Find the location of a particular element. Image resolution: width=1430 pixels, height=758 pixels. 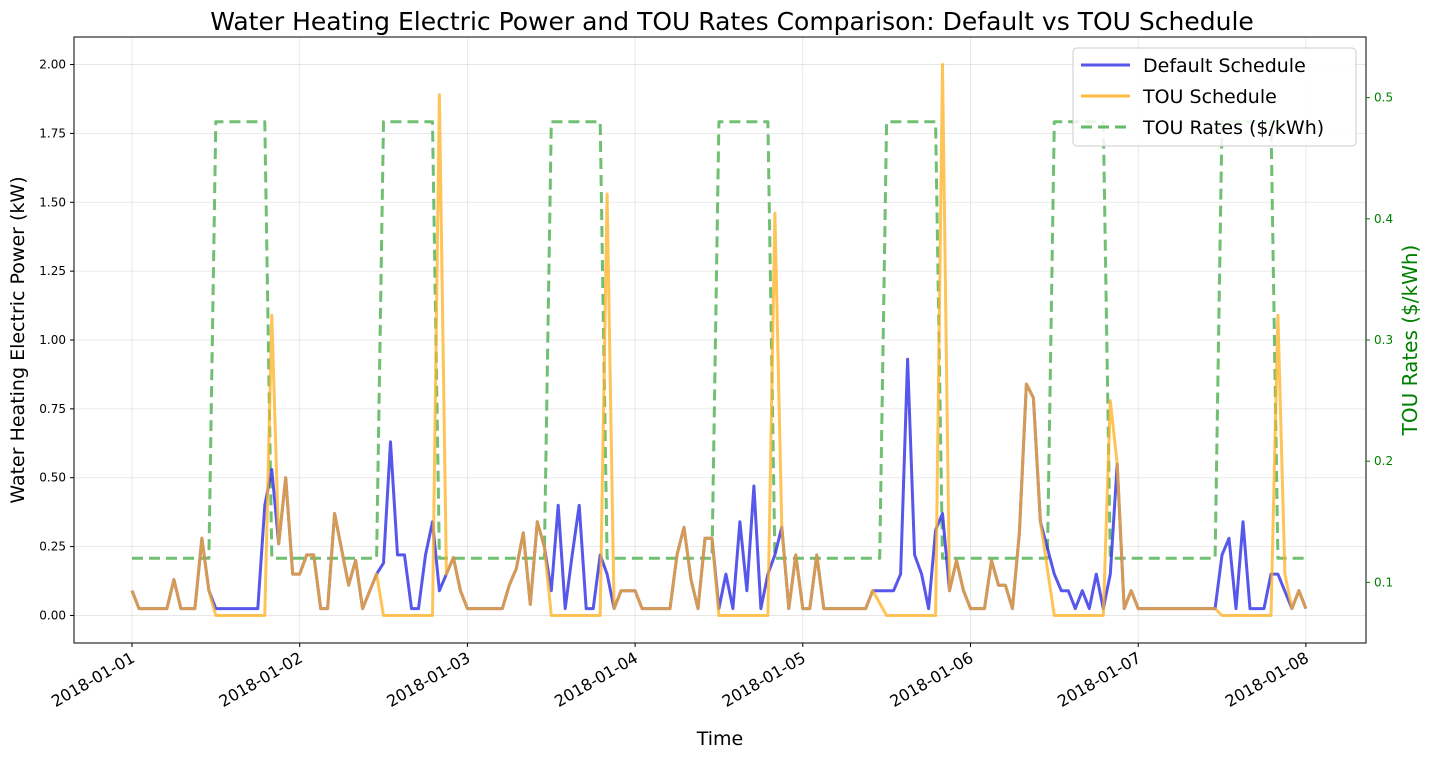

y-tick-label: 0.50 is located at coordinates (52, 478).